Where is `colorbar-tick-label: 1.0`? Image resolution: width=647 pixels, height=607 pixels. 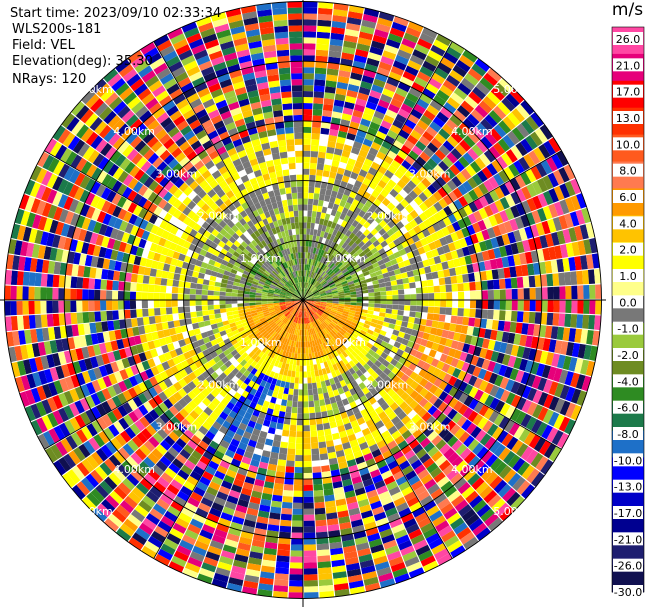 colorbar-tick-label: 1.0 is located at coordinates (628, 276).